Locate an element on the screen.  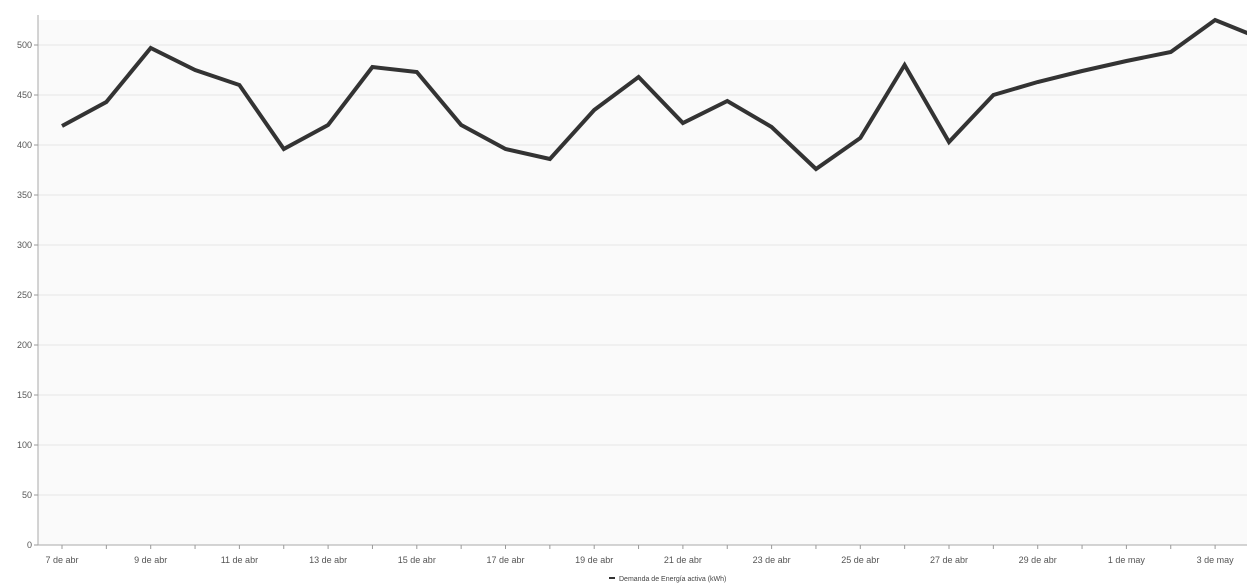
y-tick-label: 0 is located at coordinates (29, 545).